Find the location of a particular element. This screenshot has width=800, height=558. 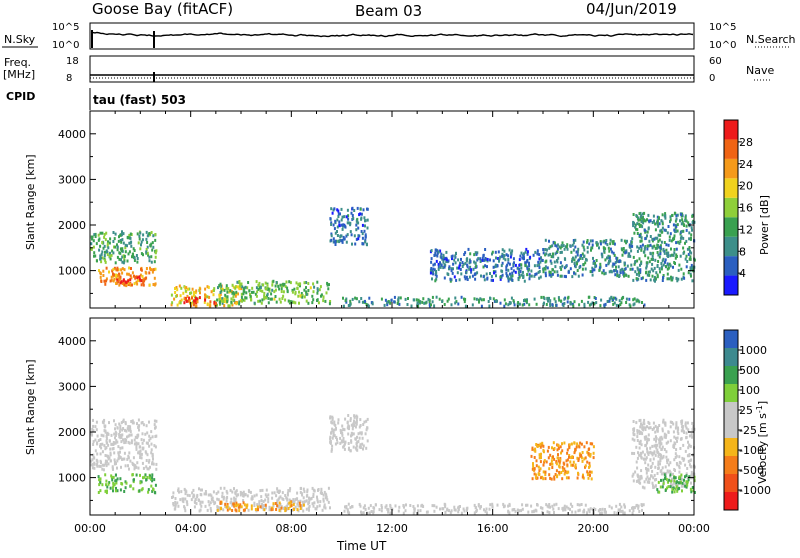

nsky-label: N.Sky is located at coordinates (20, 39).